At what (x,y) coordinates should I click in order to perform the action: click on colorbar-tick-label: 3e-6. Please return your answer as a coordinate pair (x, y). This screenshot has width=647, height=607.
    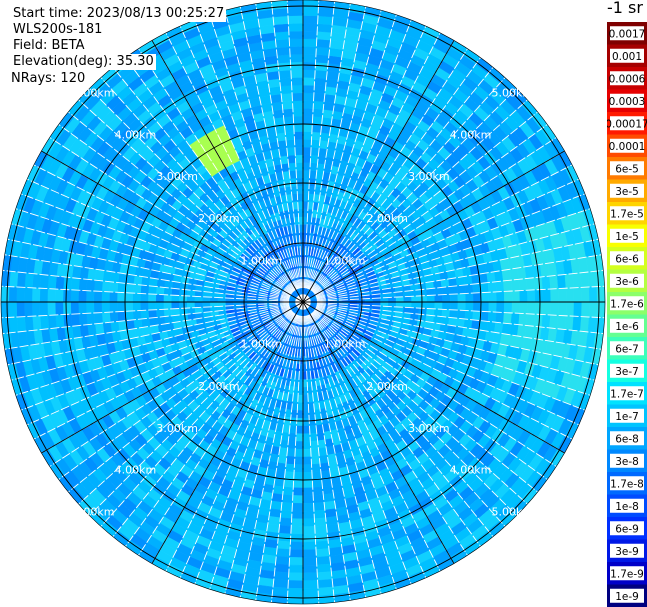
    Looking at the image, I should click on (627, 282).